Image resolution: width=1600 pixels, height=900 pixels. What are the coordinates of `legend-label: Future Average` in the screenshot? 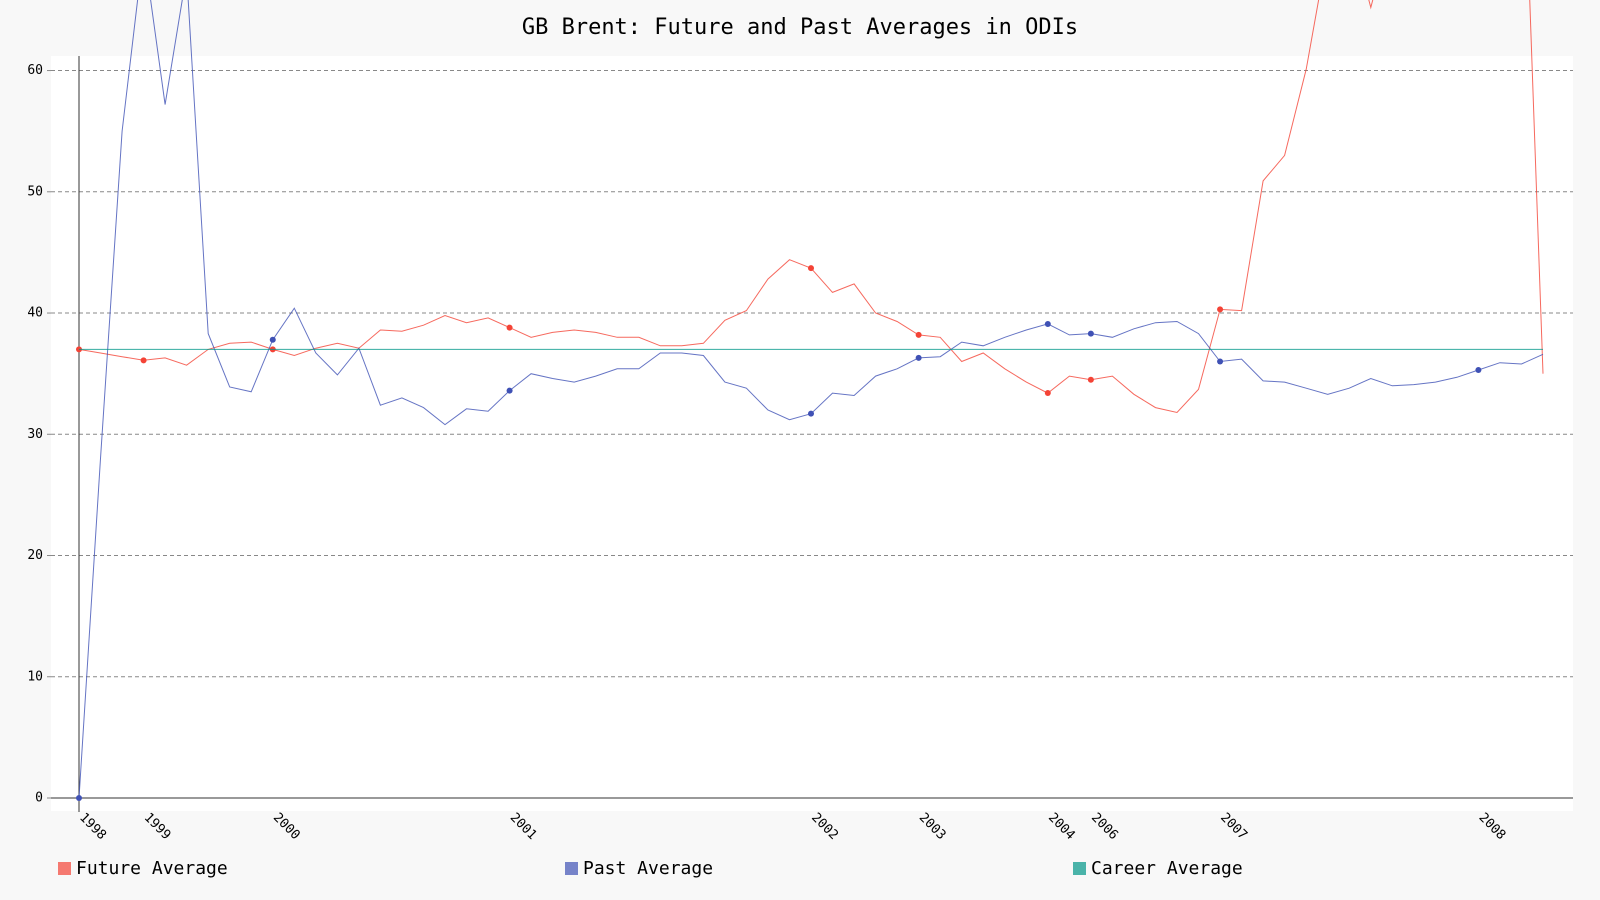 It's located at (152, 868).